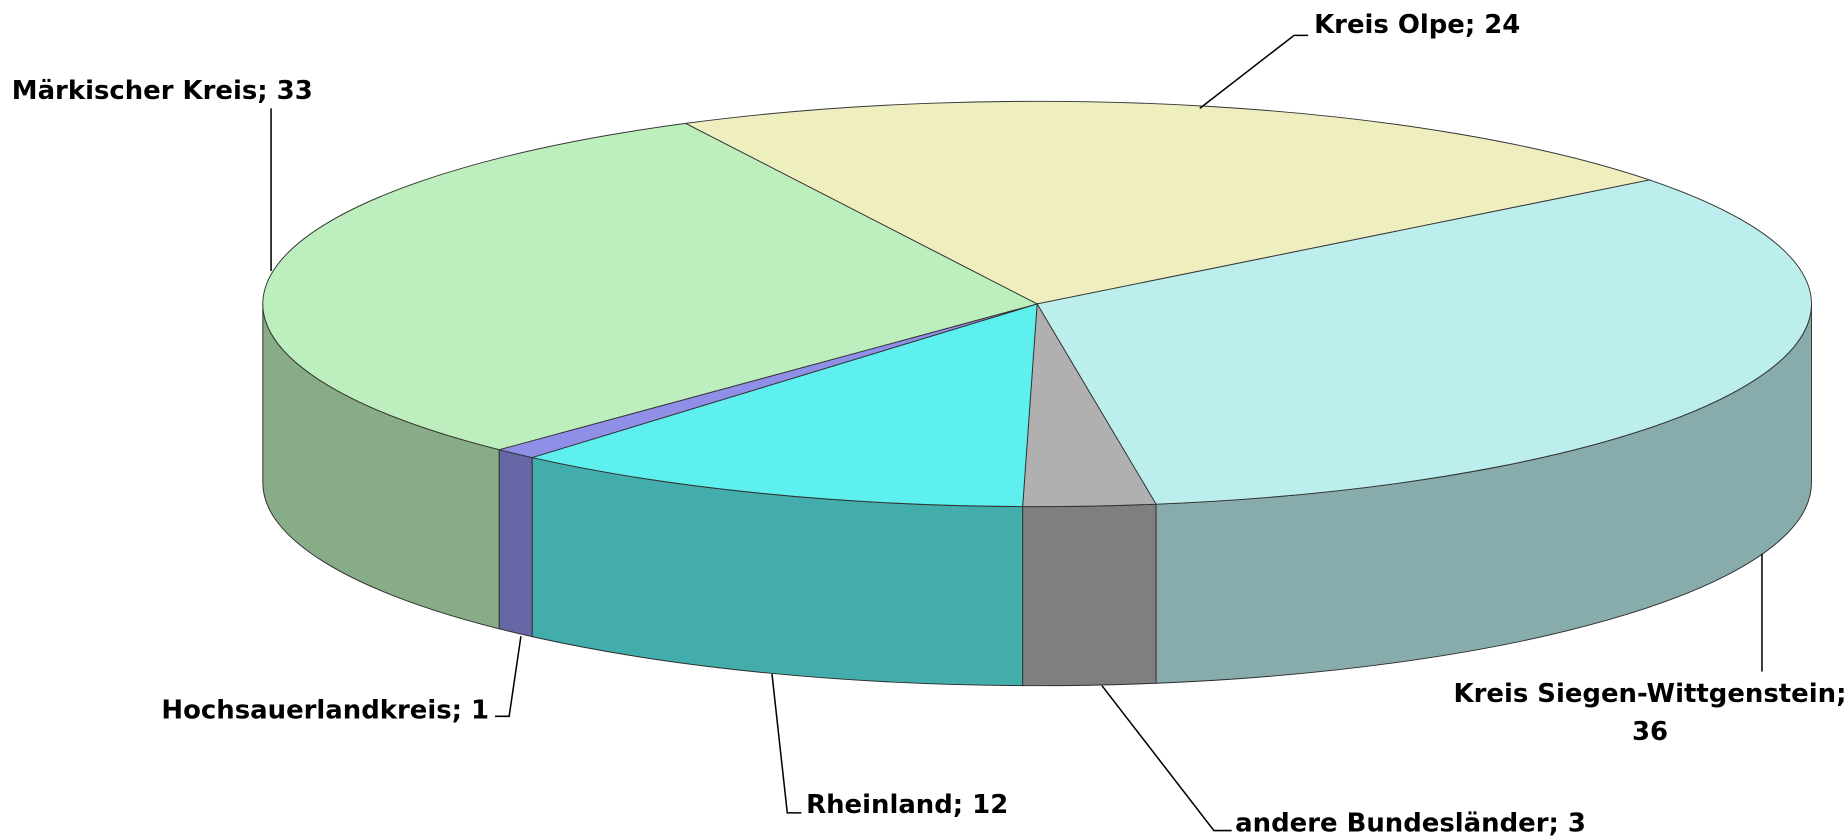  I want to click on label-line: 36, so click(1650, 732).